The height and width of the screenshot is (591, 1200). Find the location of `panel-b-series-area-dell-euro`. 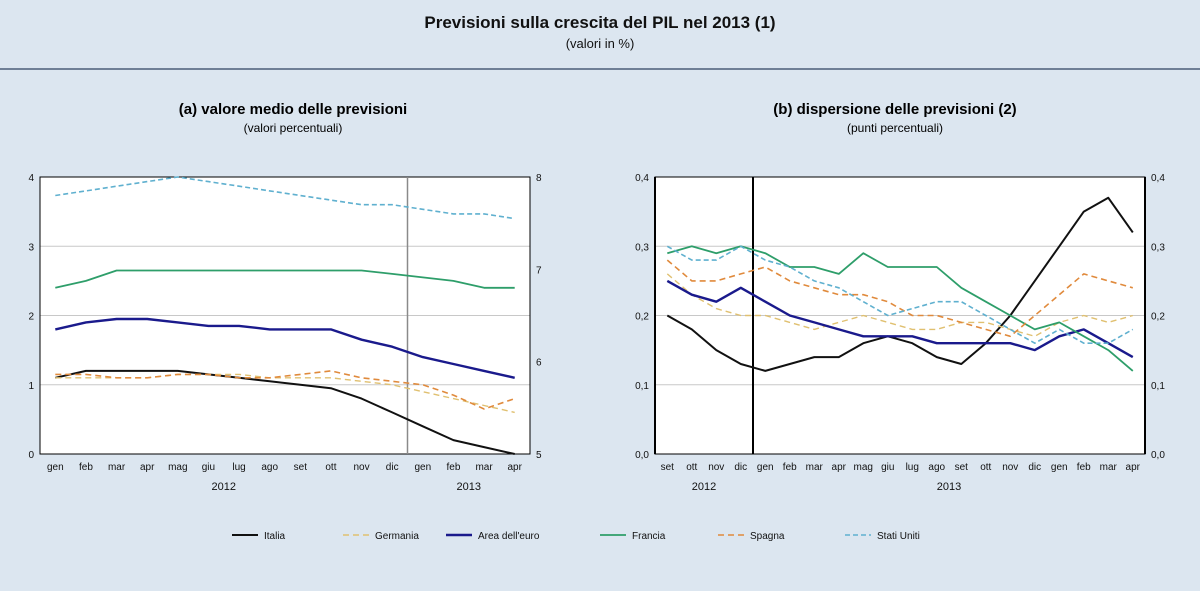

panel-b-series-area-dell-euro is located at coordinates (900, 319).